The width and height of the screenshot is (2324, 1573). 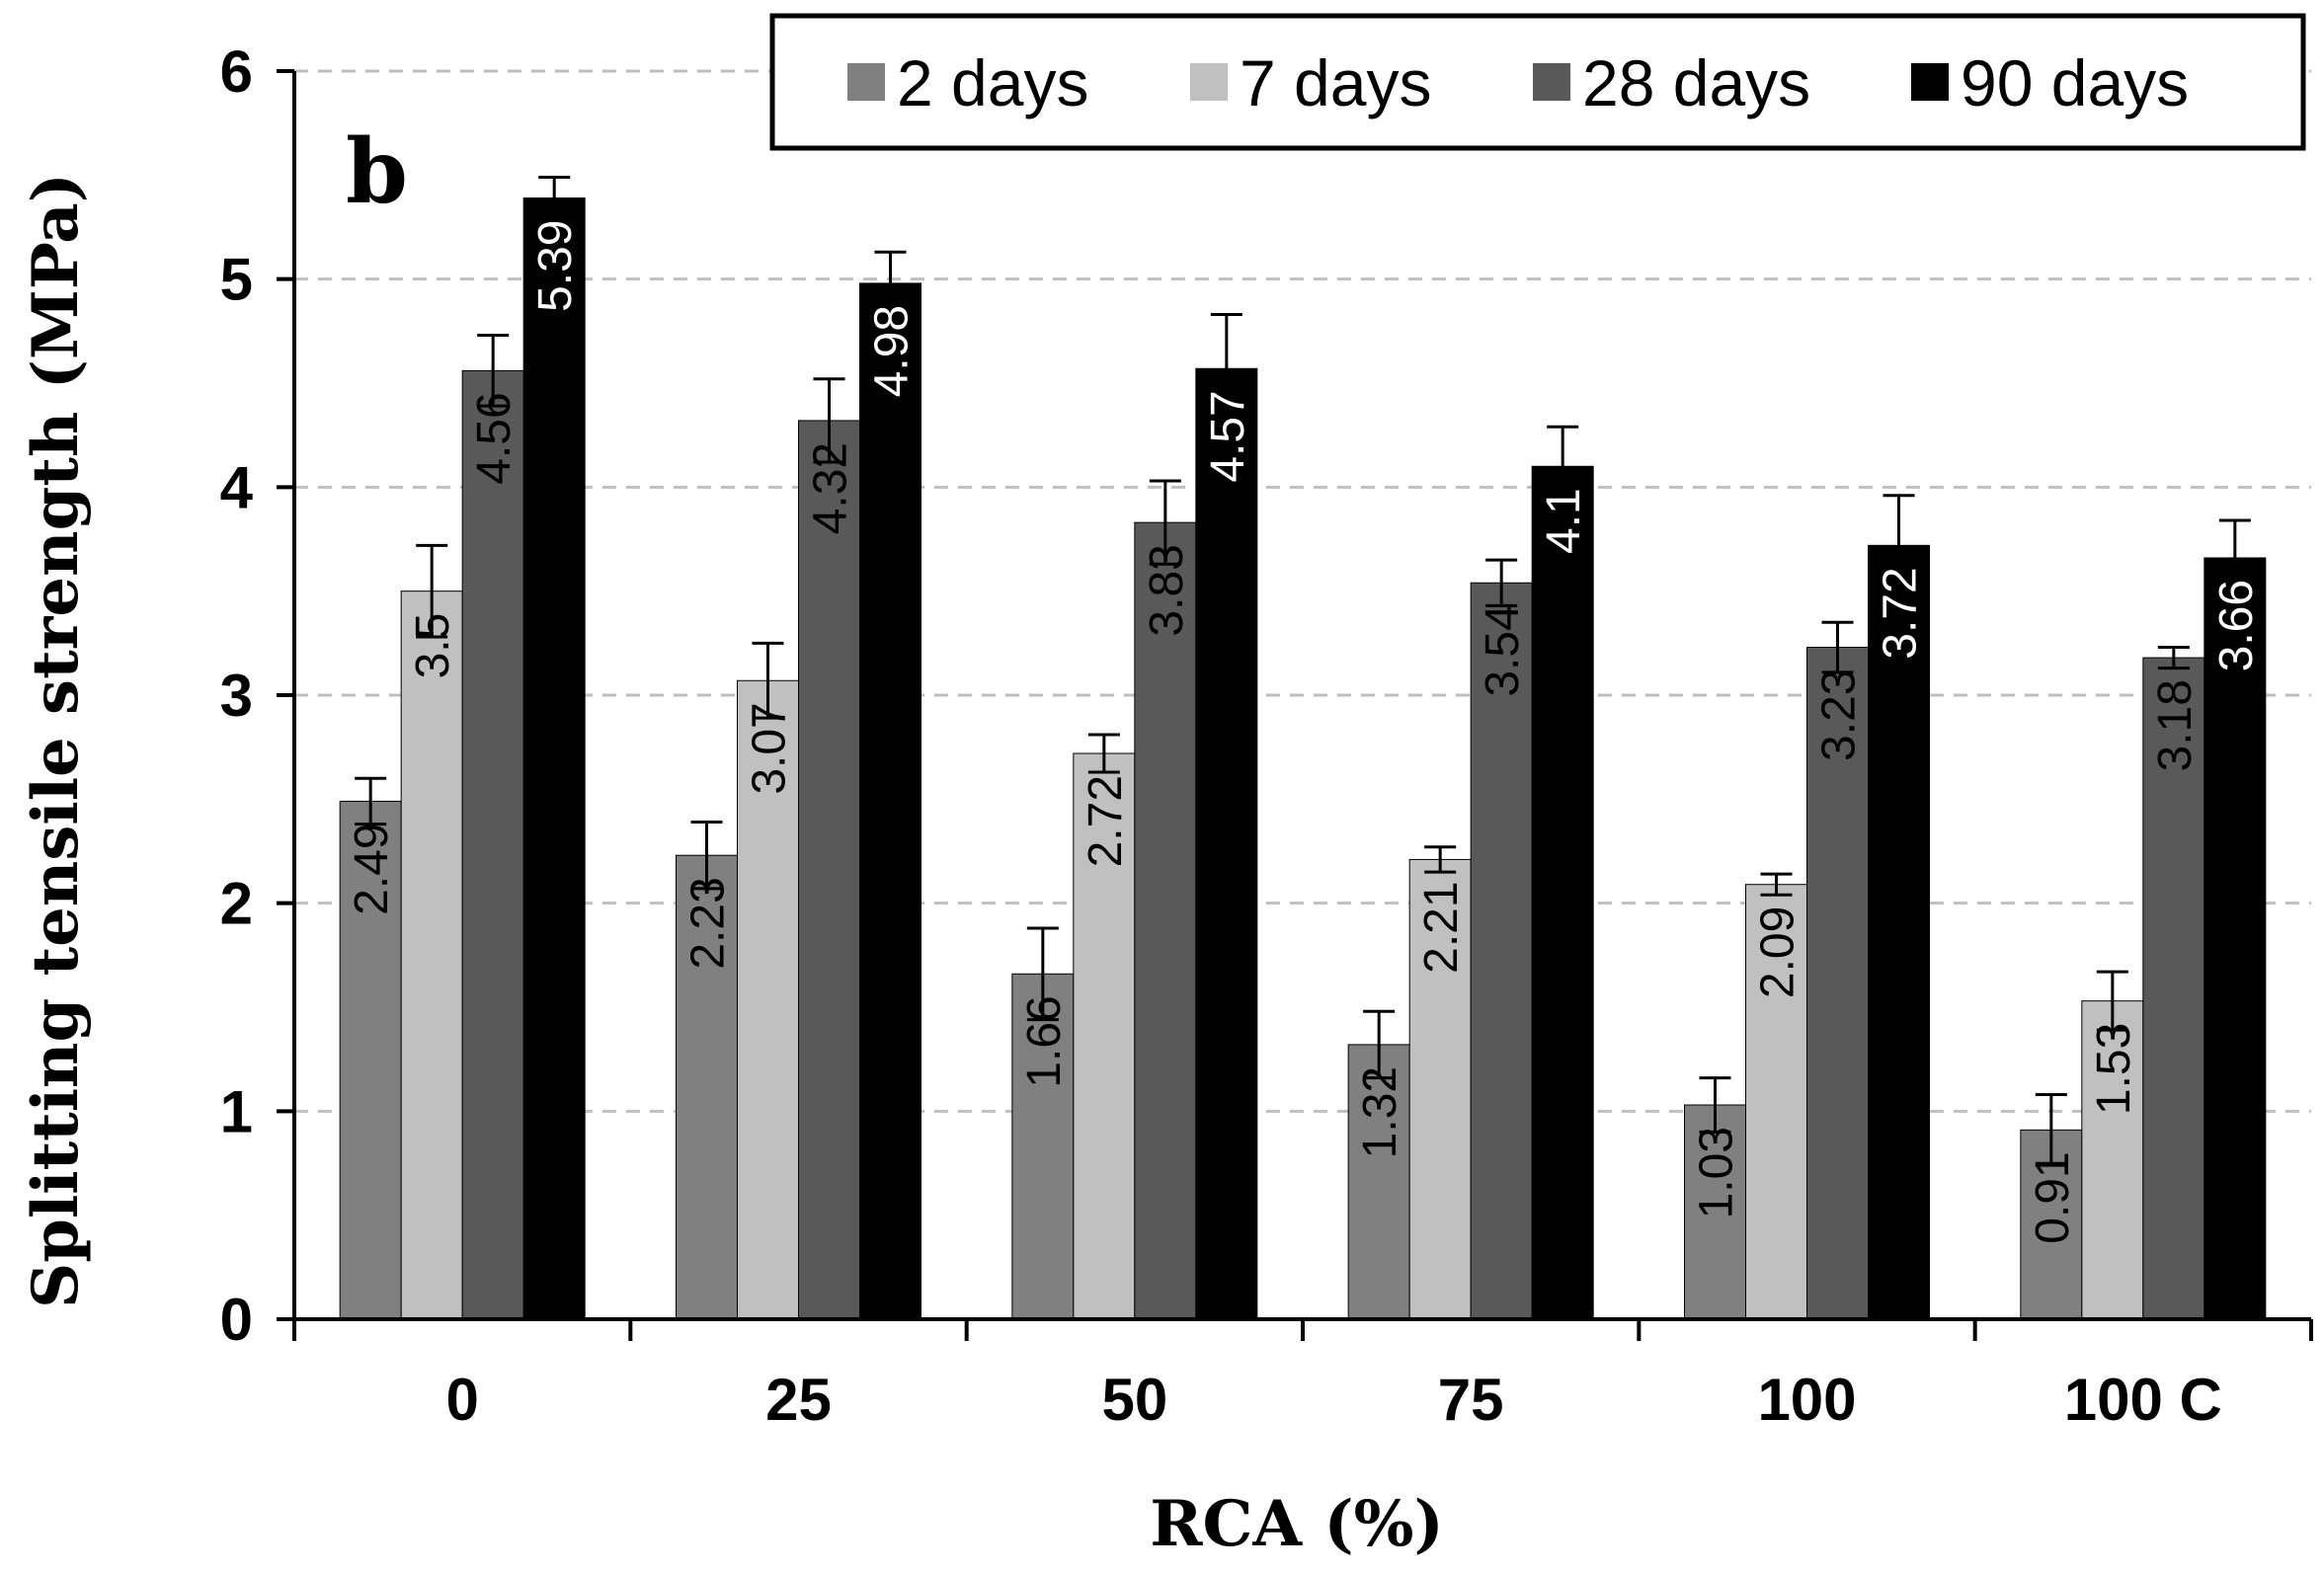 What do you see at coordinates (1044, 1041) in the screenshot?
I see `data-label: 1.66` at bounding box center [1044, 1041].